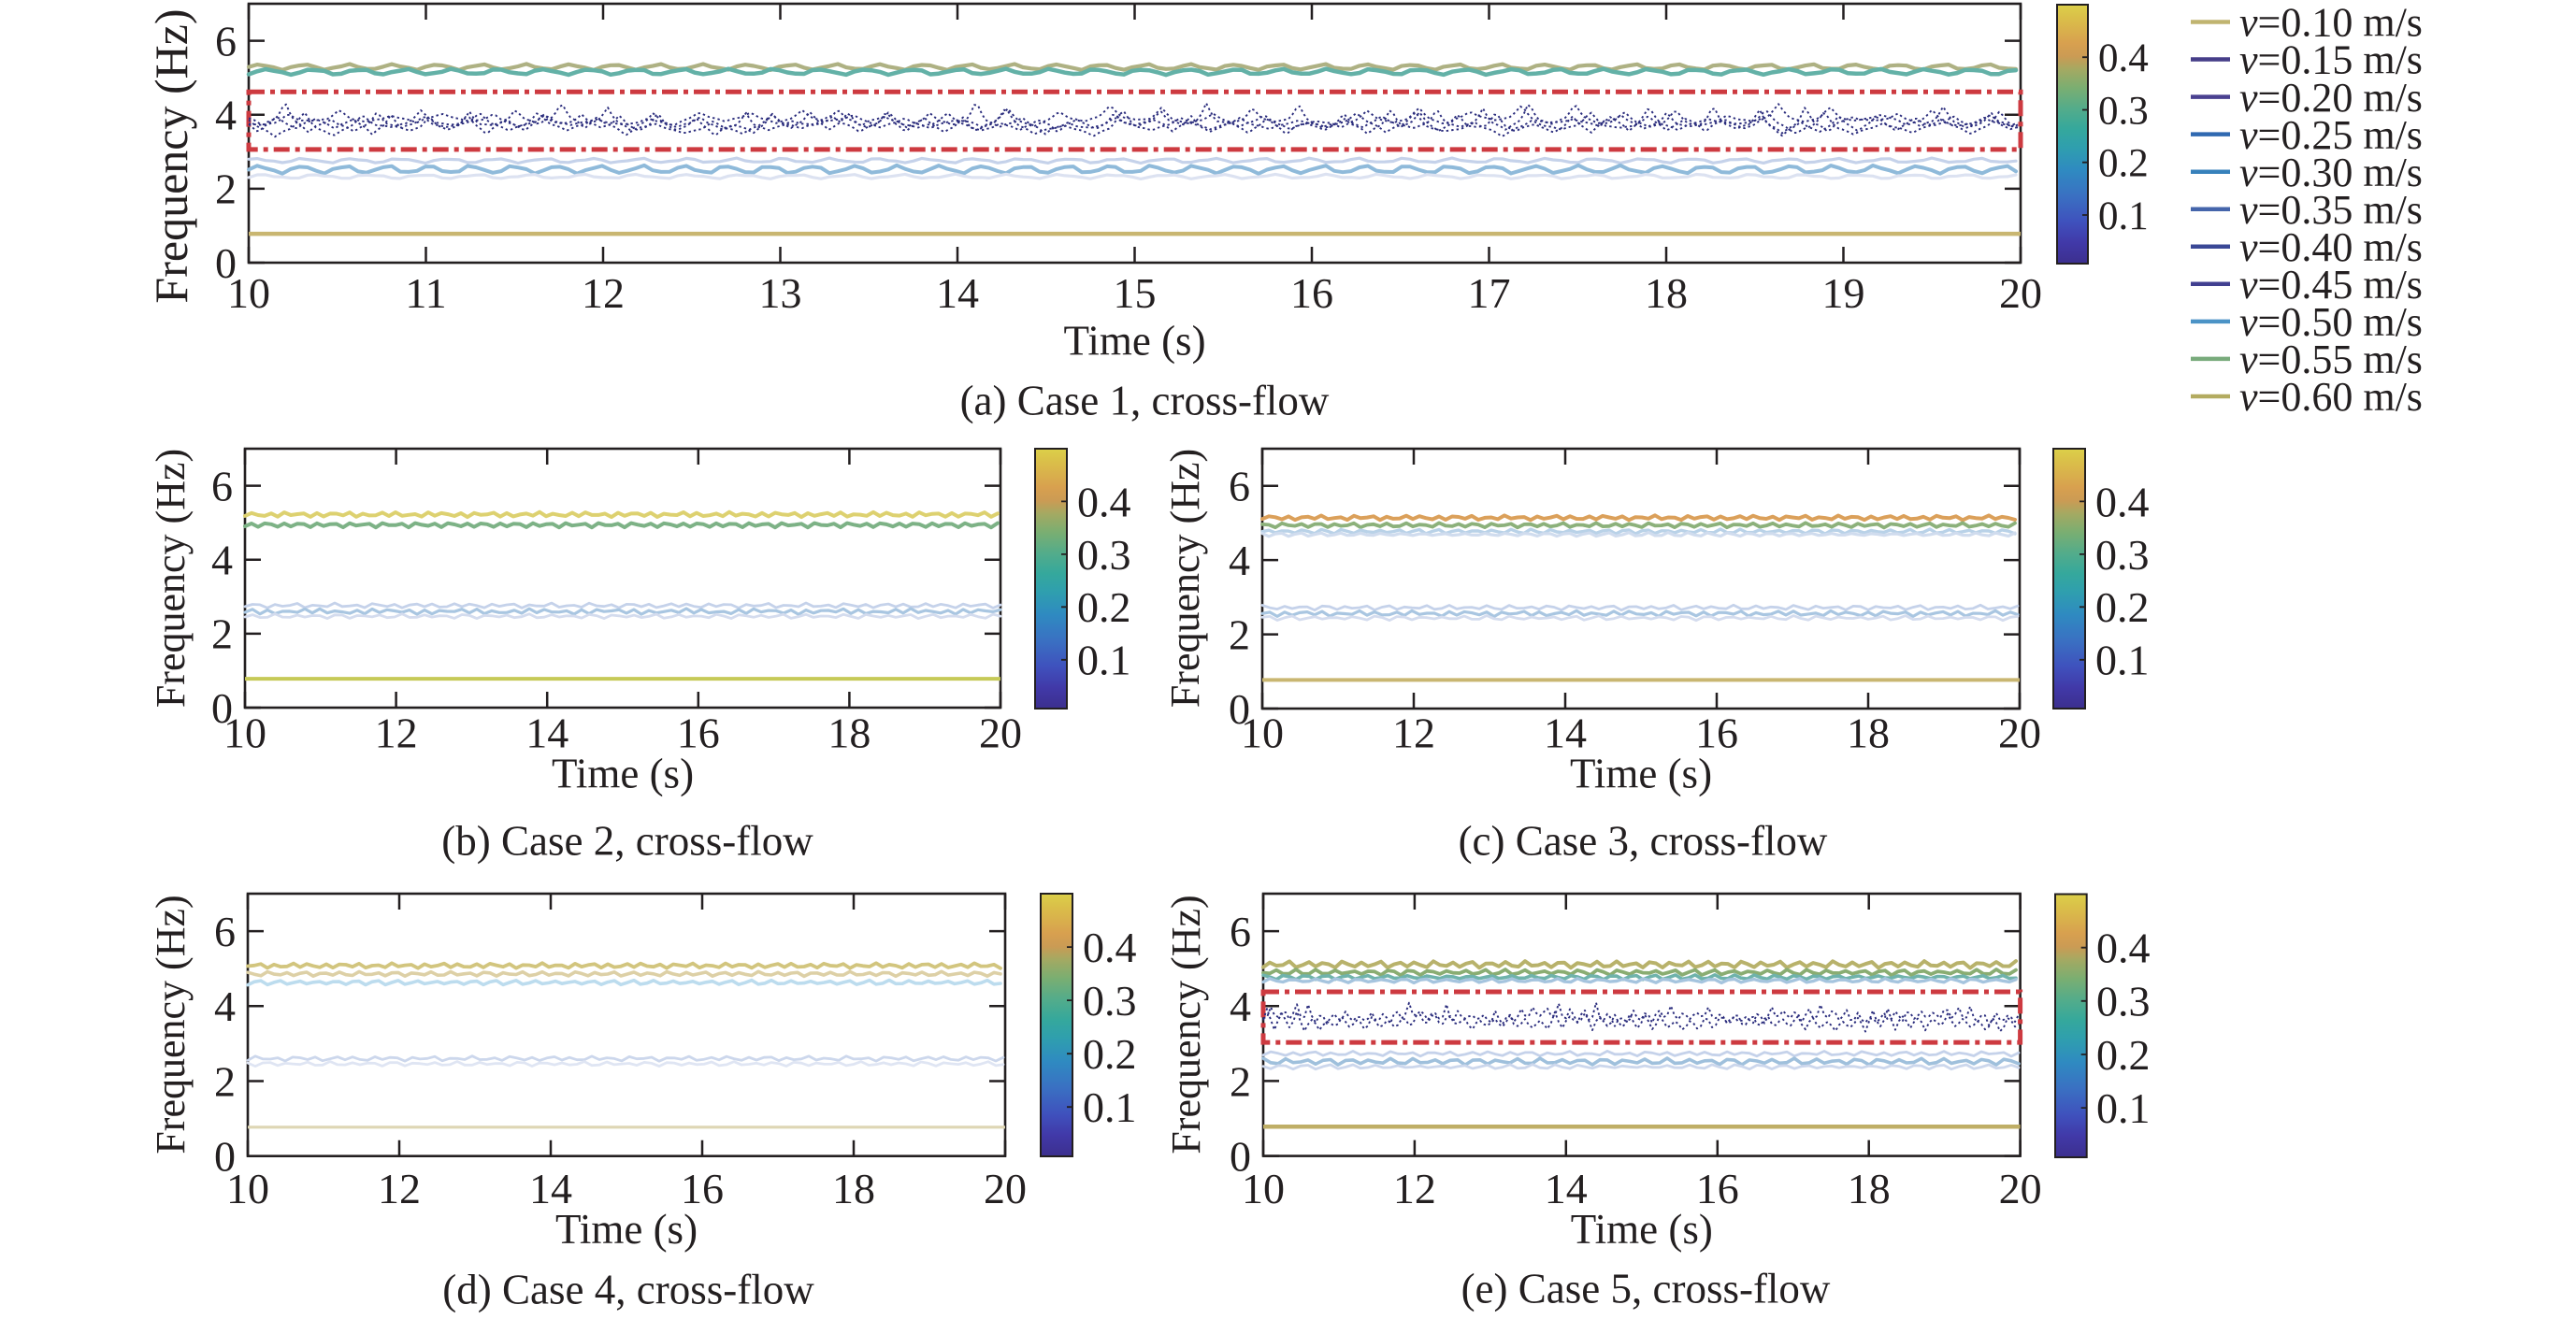 The image size is (2576, 1319). I want to click on svg-text: v=0.40 m/s, so click(2331, 247).